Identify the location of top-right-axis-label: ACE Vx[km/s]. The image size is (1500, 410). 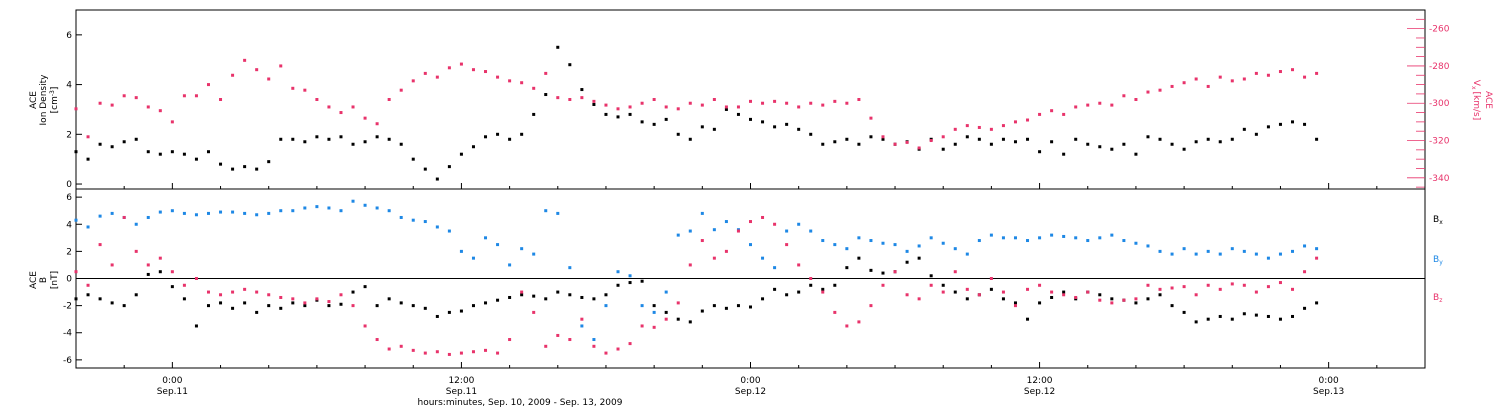
(1481, 100).